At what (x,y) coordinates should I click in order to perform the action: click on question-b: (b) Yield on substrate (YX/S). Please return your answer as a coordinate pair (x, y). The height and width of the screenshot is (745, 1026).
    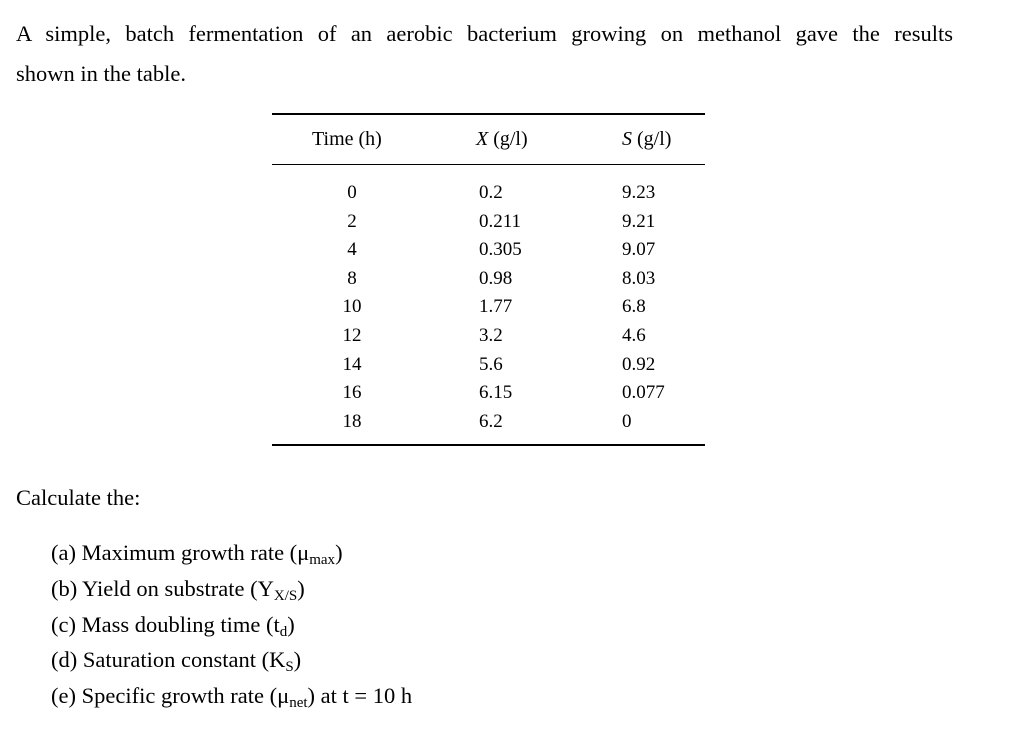
    Looking at the image, I should click on (231, 591).